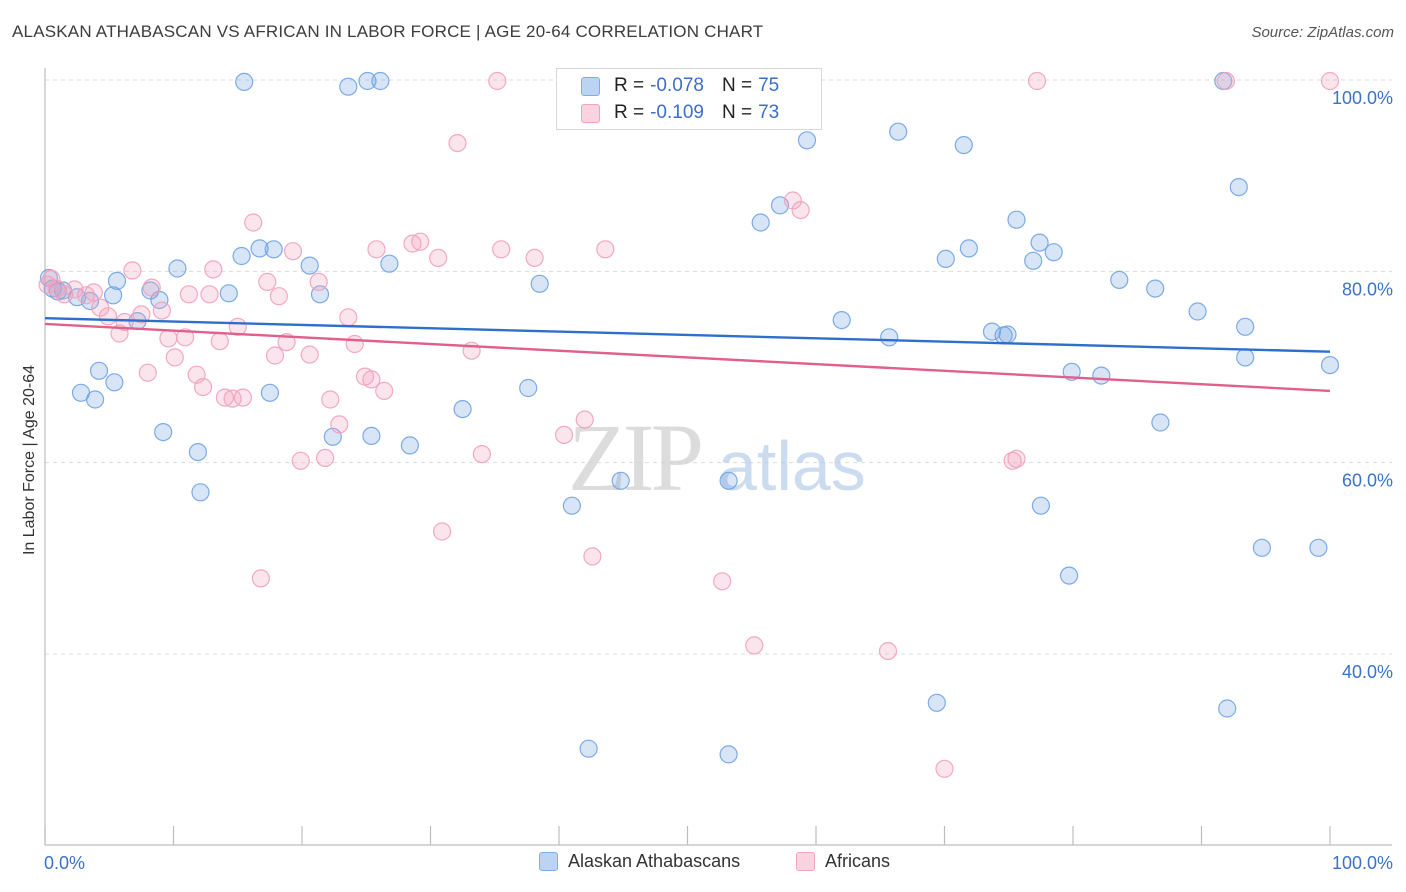  I want to click on r-key: R =, so click(629, 85).